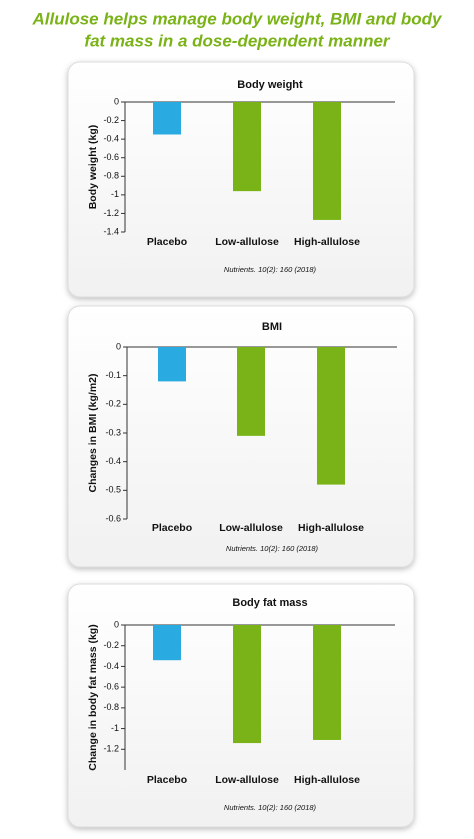 Image resolution: width=474 pixels, height=839 pixels. I want to click on chart-title: BMI, so click(272, 327).